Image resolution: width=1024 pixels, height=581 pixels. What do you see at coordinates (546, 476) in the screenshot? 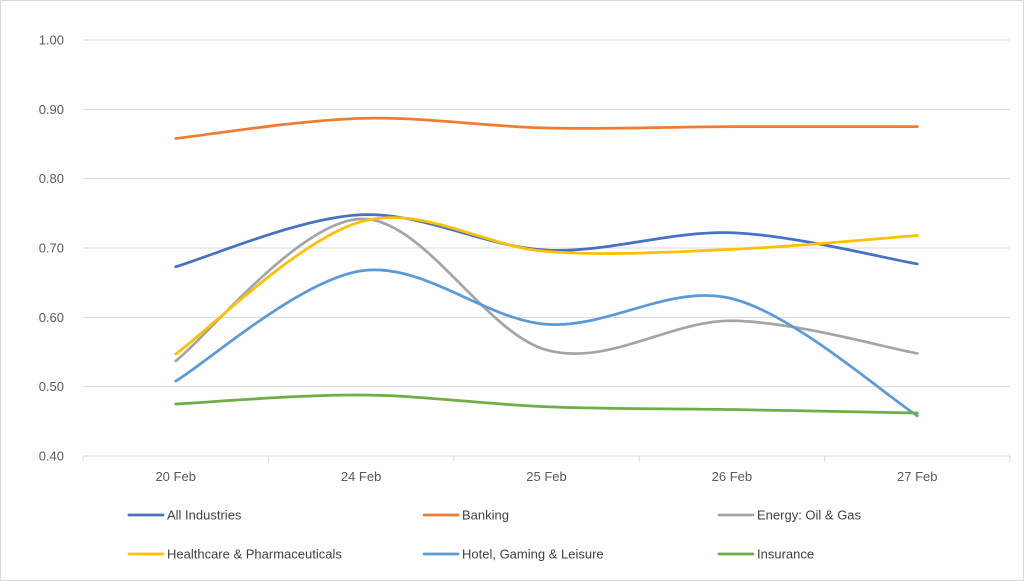
I see `x-tick-label: 25 Feb` at bounding box center [546, 476].